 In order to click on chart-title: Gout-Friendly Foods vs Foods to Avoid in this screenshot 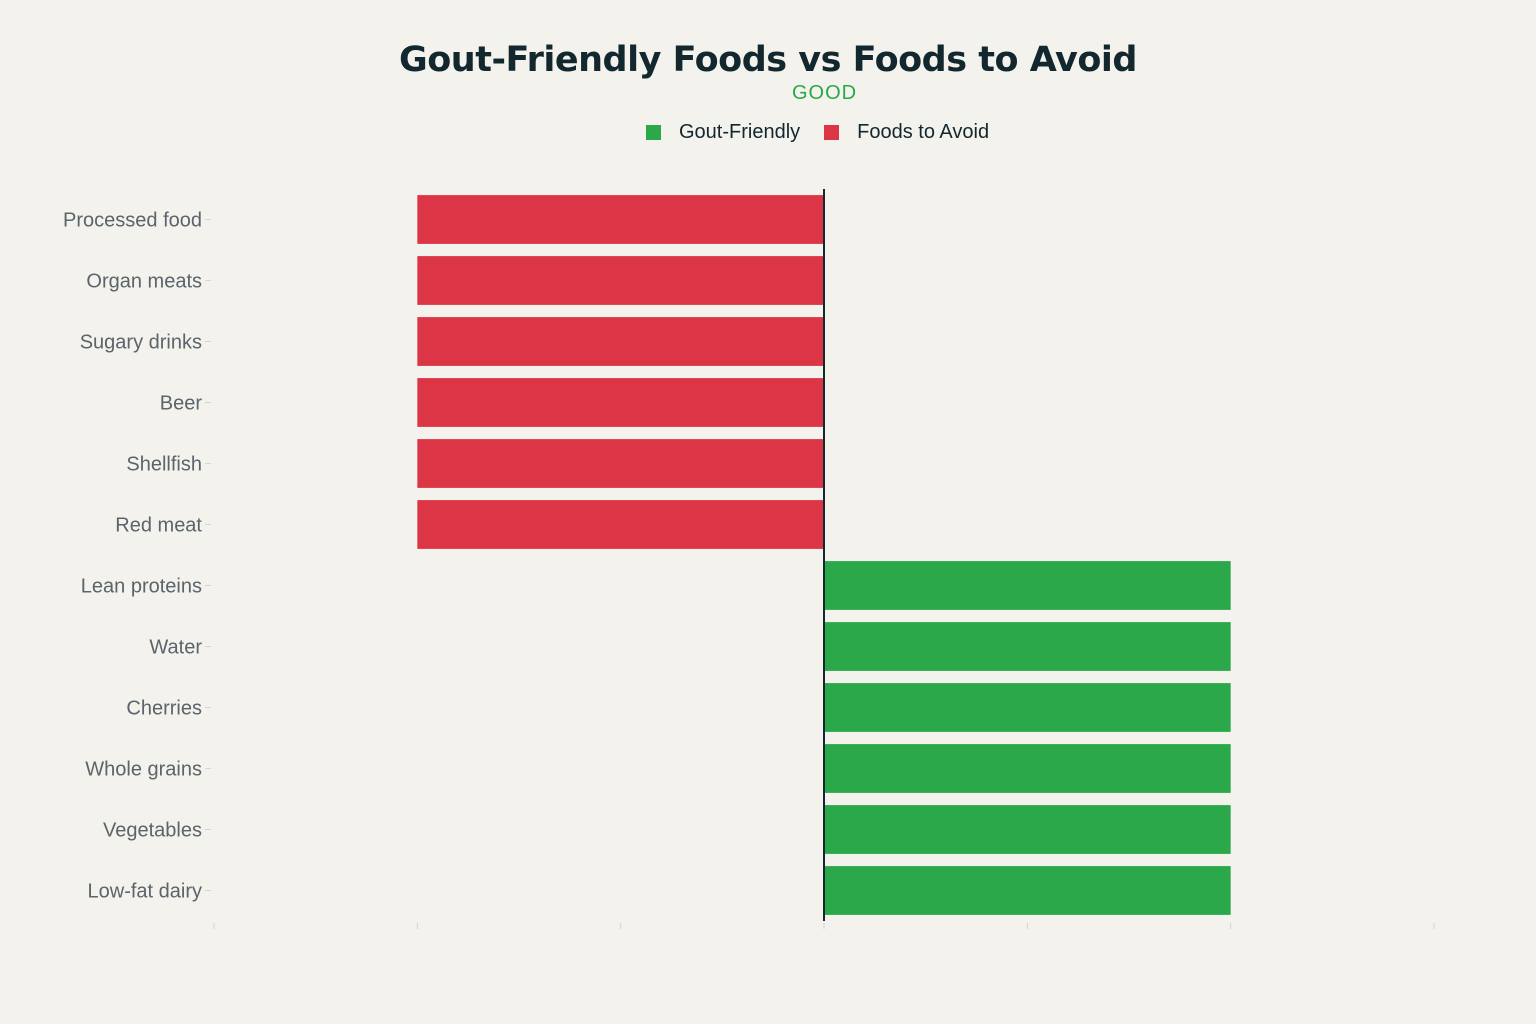, I will do `click(768, 60)`.